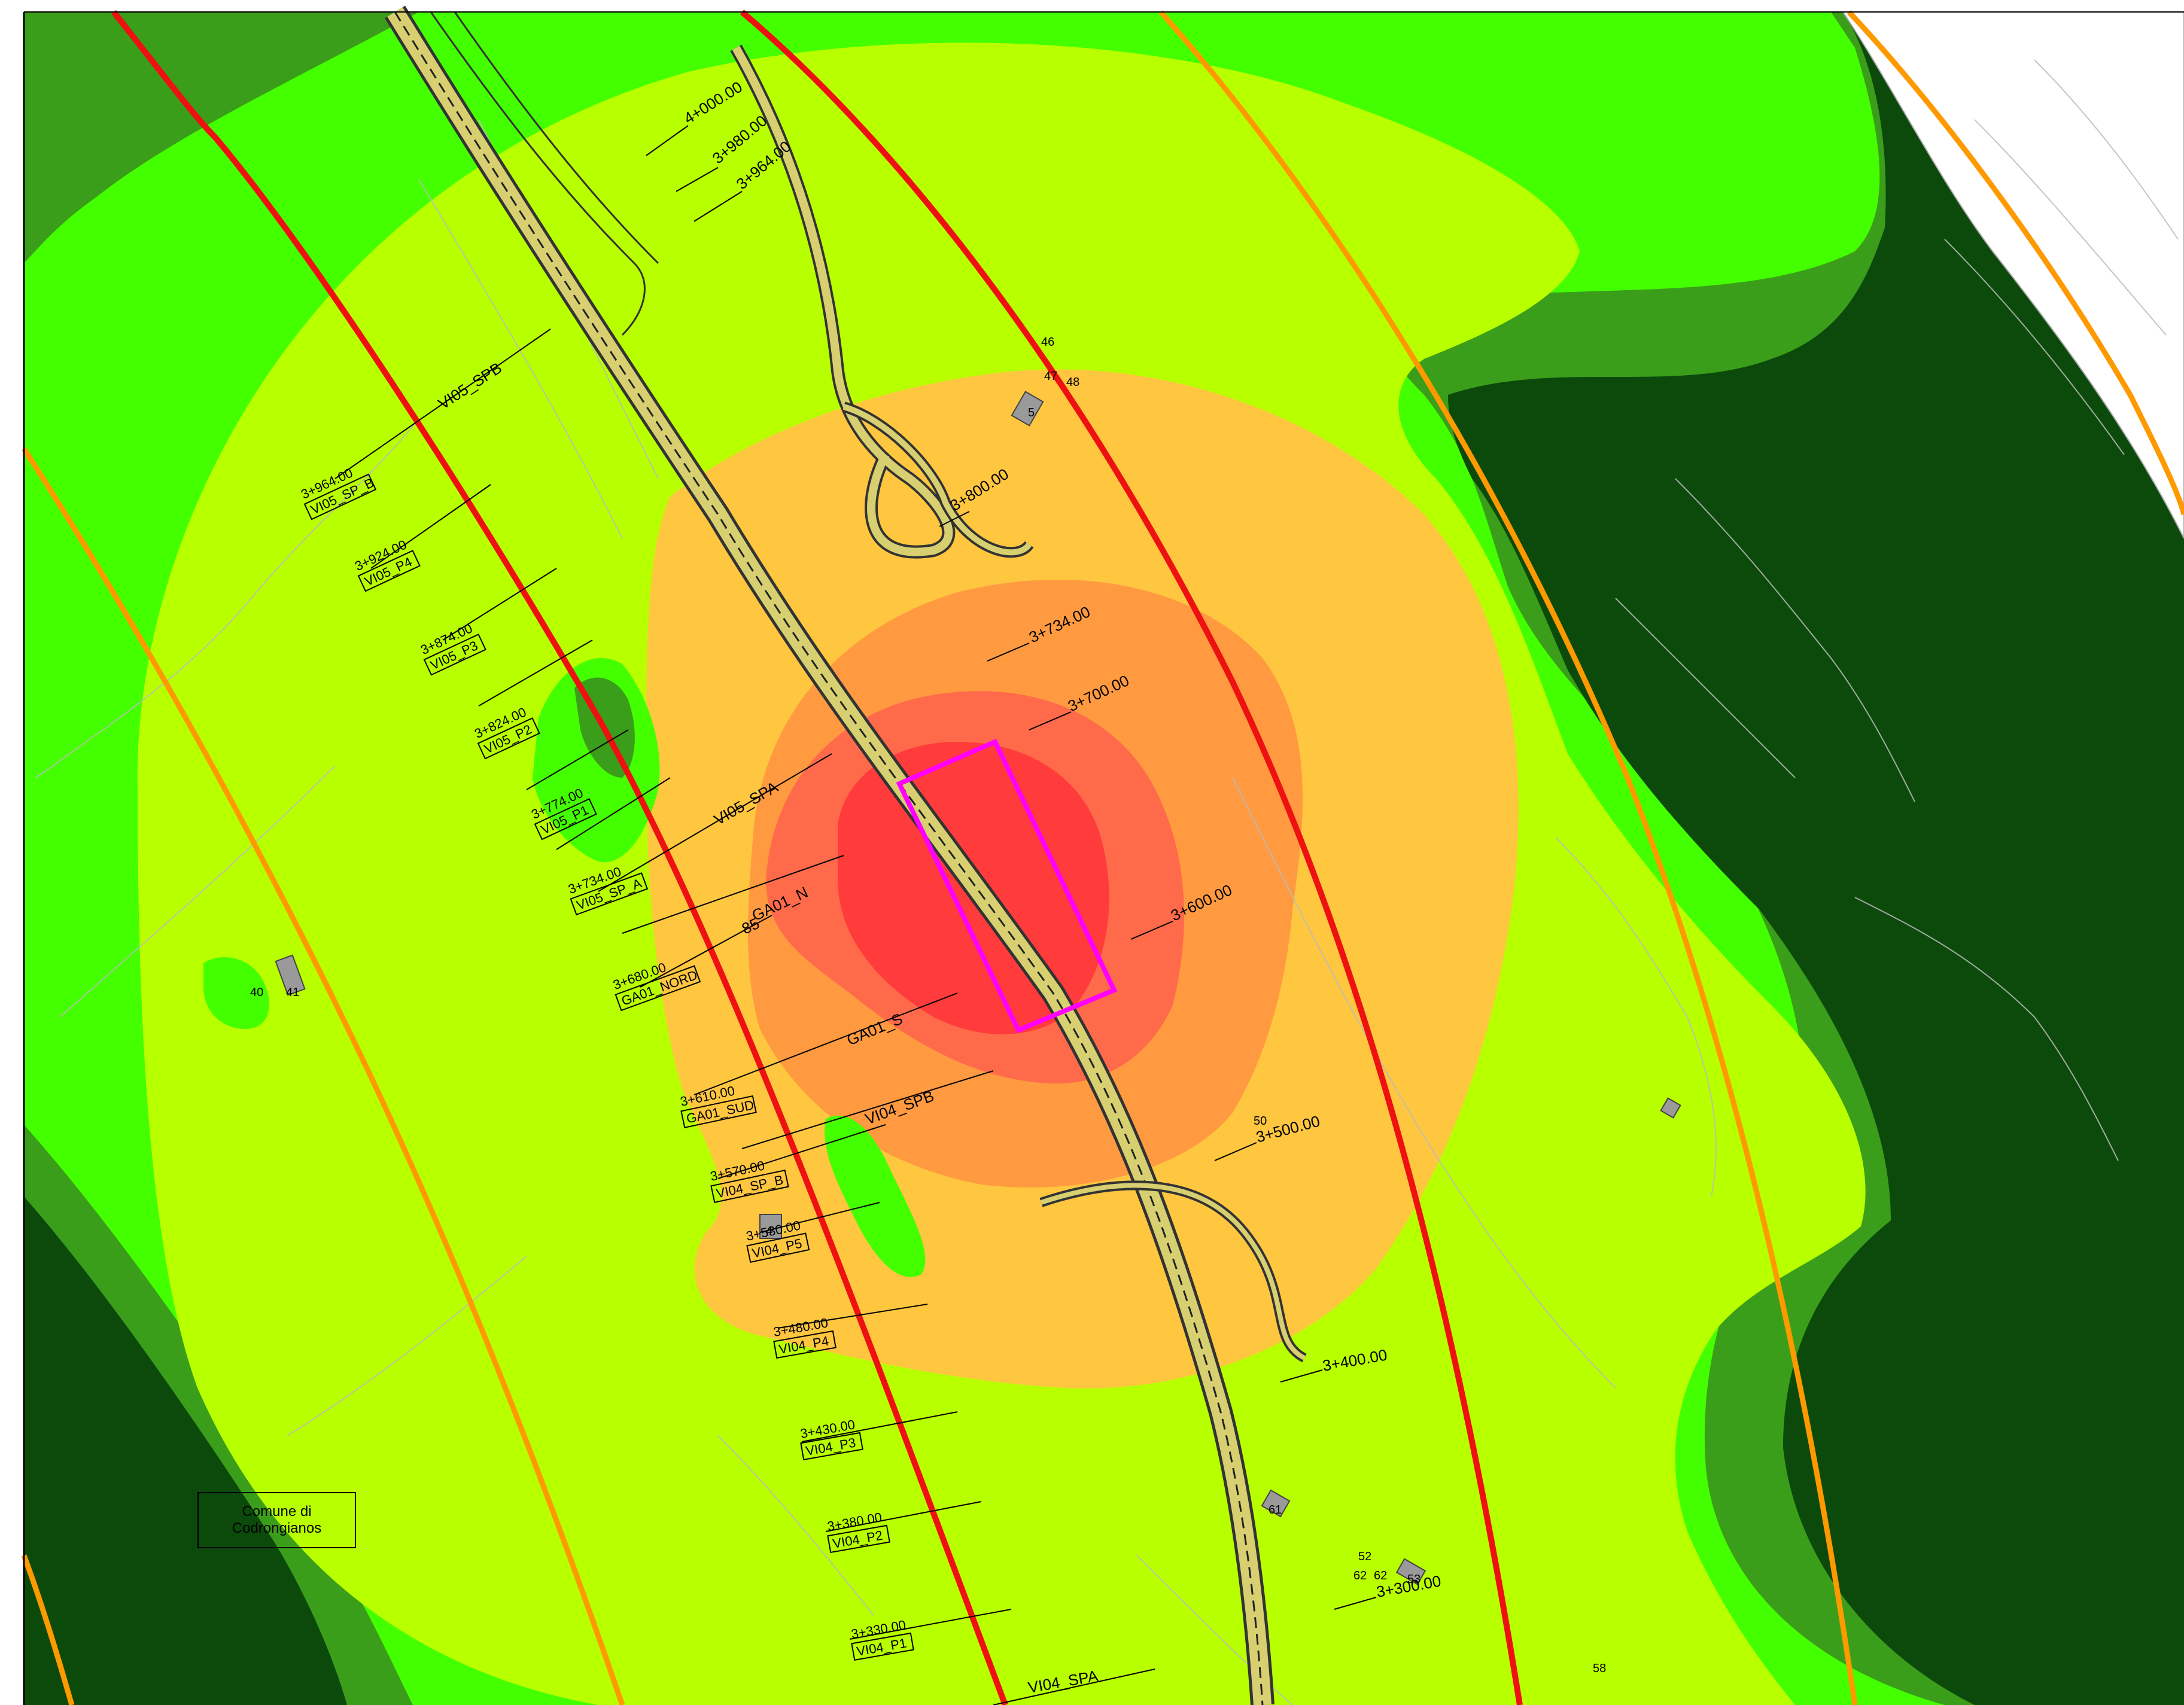 The image size is (2184, 1705). I want to click on building-number: 61, so click(1276, 1510).